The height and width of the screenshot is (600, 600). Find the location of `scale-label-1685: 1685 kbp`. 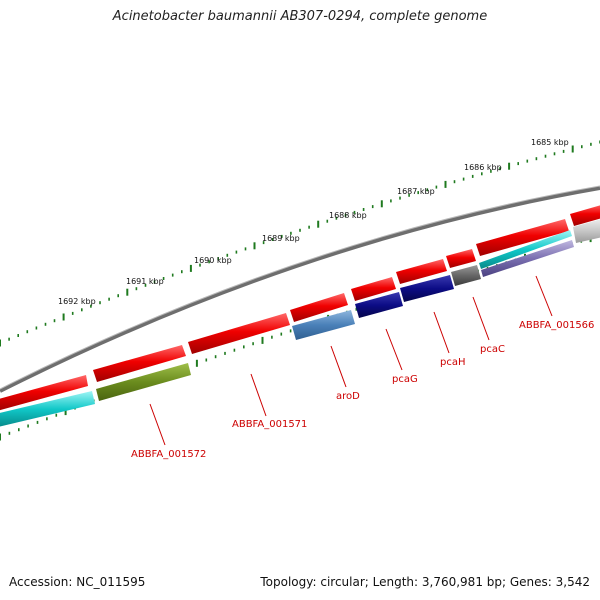

scale-label-1685: 1685 kbp is located at coordinates (550, 142).